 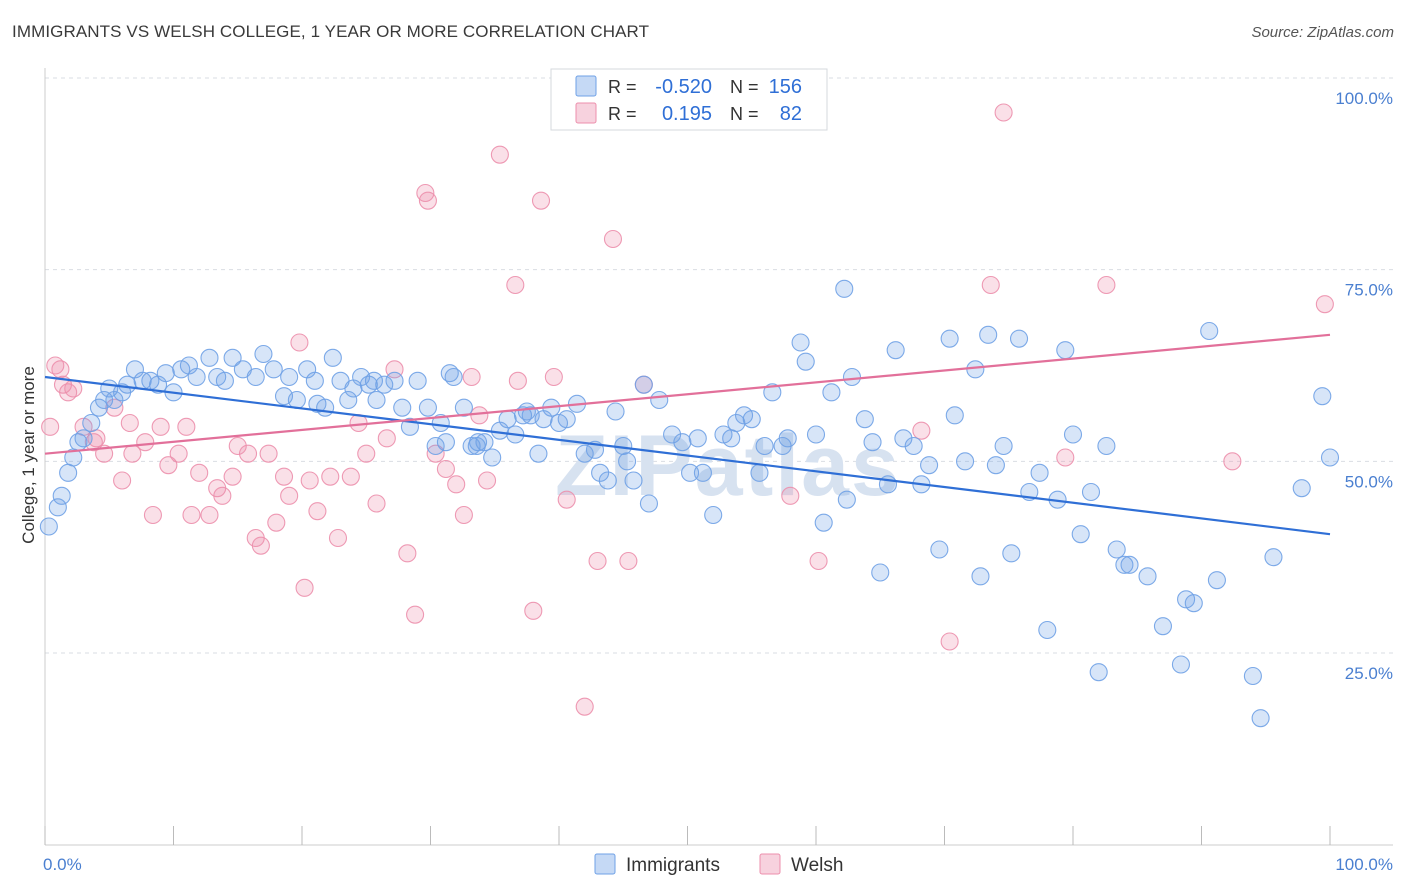 I want to click on y-tick-label: 75.0%, so click(x=1369, y=290).